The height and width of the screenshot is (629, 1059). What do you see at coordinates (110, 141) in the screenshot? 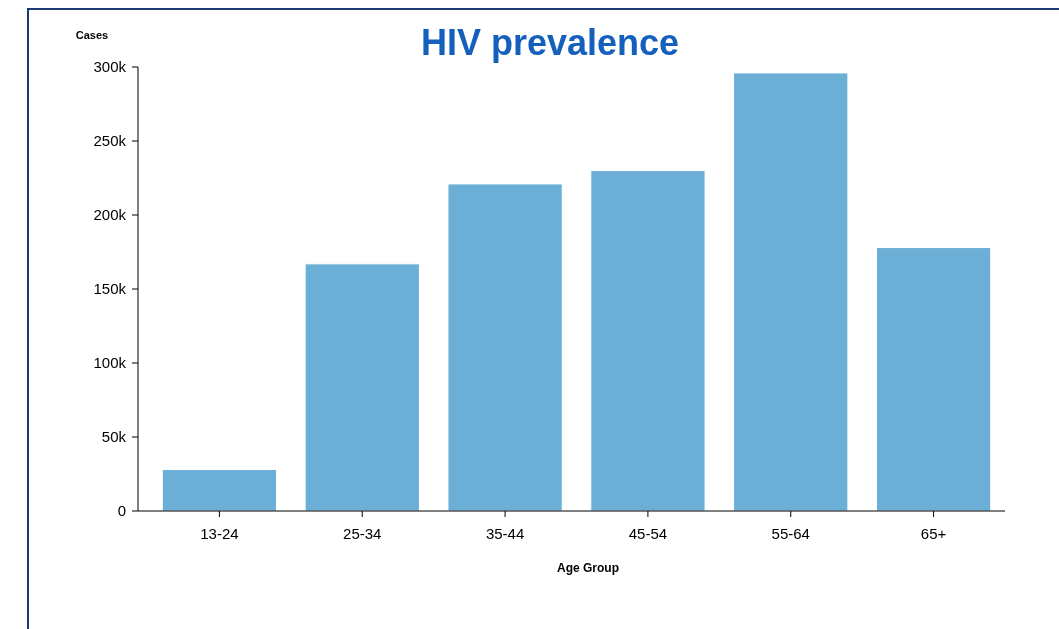
I see `y-tick-label: 250k` at bounding box center [110, 141].